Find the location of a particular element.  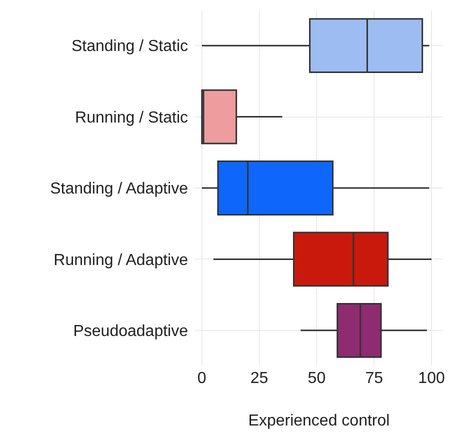

x-tick-label: 50 is located at coordinates (317, 378).